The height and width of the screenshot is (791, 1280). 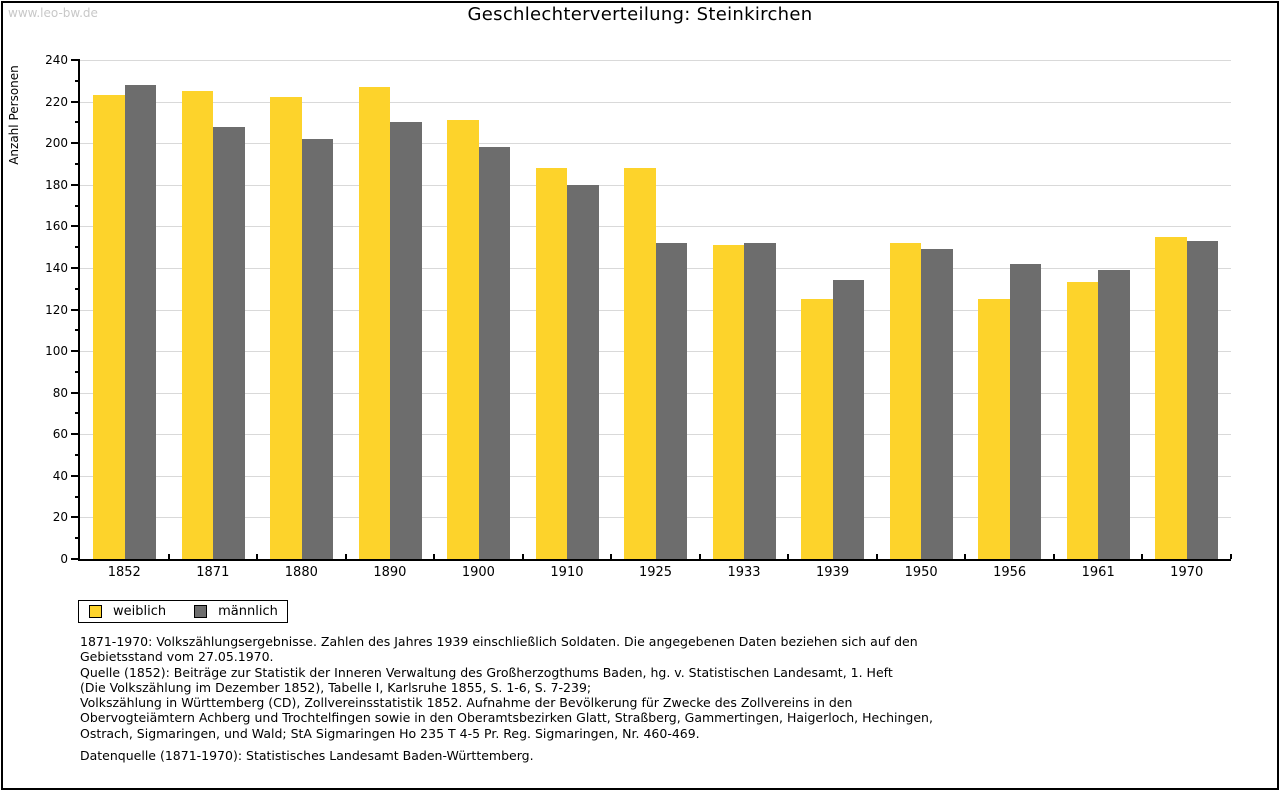 What do you see at coordinates (640, 363) in the screenshot?
I see `bar-weiblich-1925` at bounding box center [640, 363].